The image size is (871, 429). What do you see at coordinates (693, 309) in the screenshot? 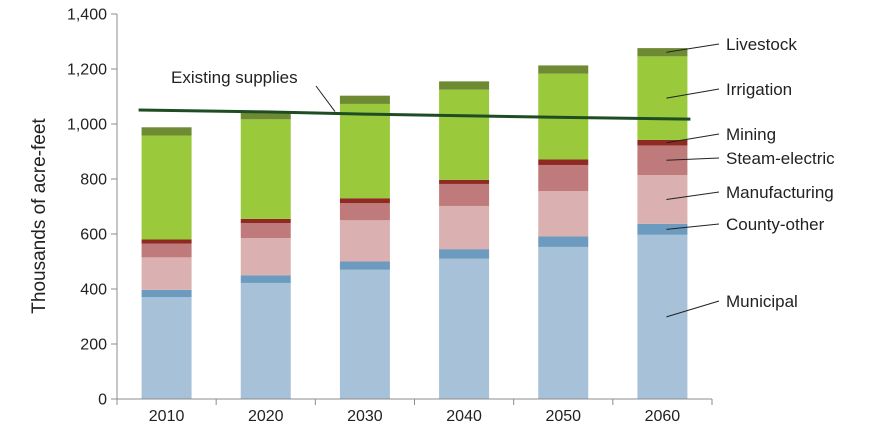
I see `legend-leader-municipal` at bounding box center [693, 309].